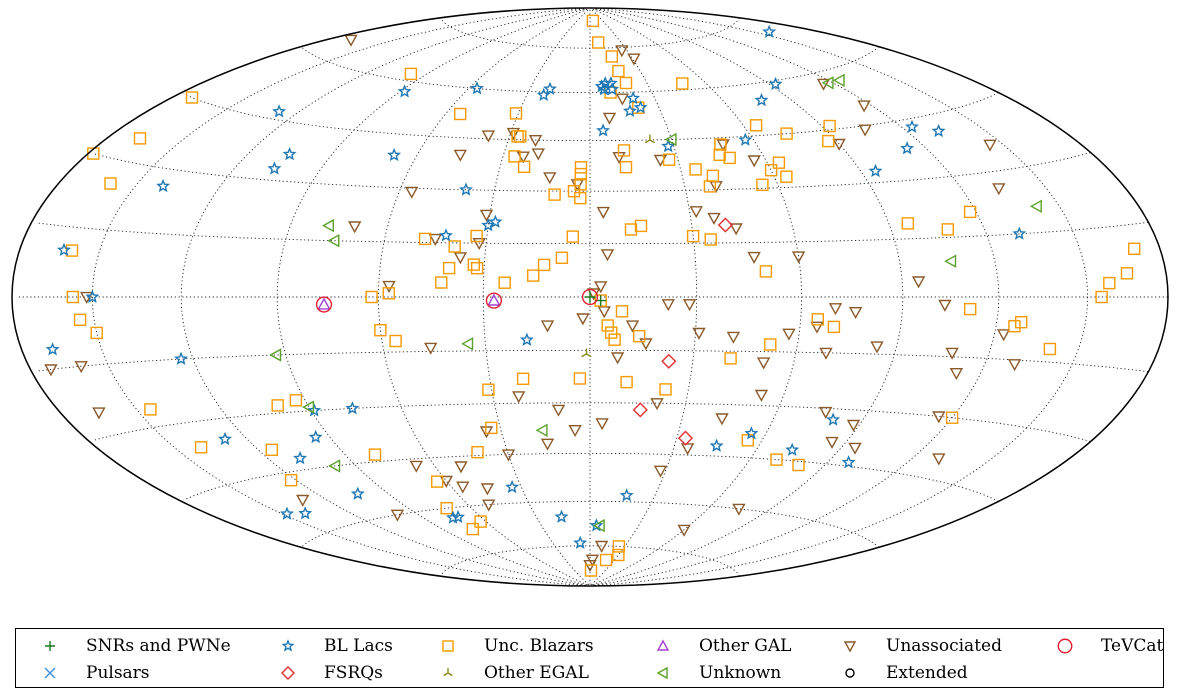 The width and height of the screenshot is (1177, 698). I want to click on legend-item-bl-lacs: BL Lacs, so click(333, 646).